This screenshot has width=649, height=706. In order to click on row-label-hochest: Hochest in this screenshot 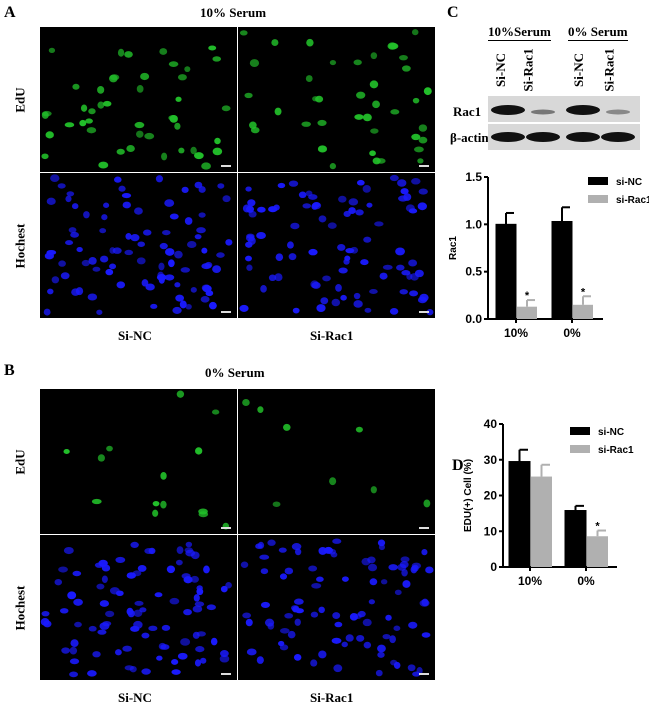, I will do `click(20, 246)`.